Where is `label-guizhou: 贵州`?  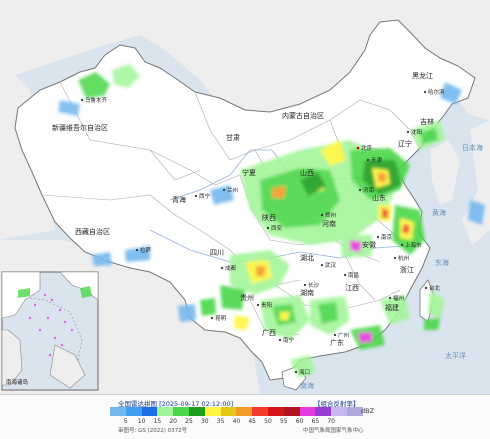
label-guizhou: 贵州 is located at coordinates (247, 297).